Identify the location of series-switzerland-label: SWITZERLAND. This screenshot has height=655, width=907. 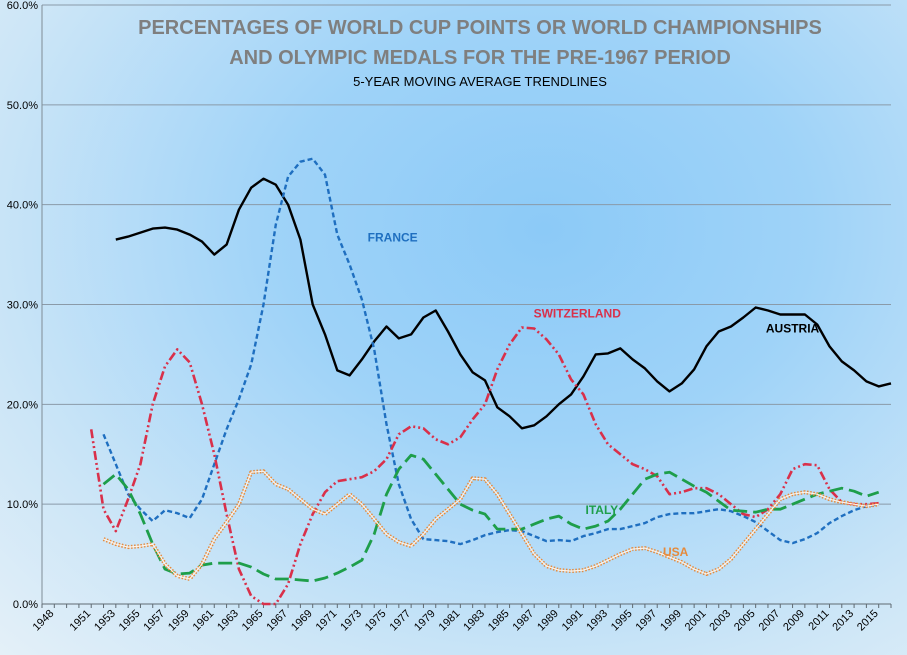
(578, 313).